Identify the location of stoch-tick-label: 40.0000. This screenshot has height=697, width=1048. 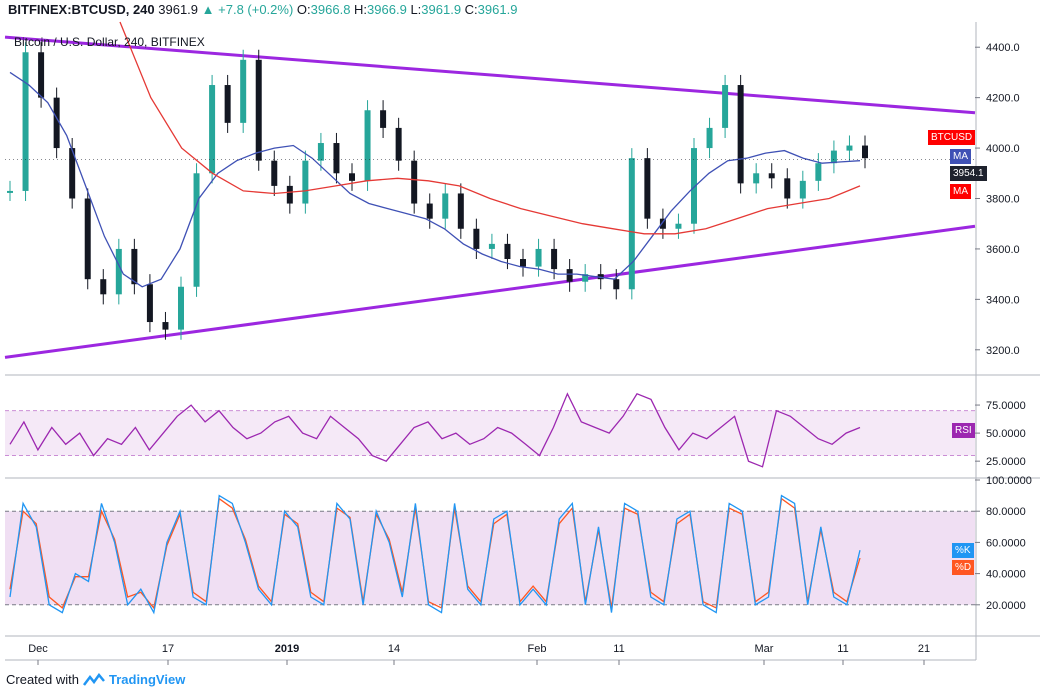
(1006, 575).